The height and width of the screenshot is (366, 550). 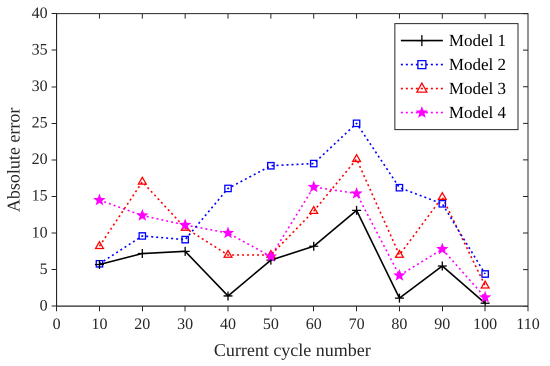 What do you see at coordinates (292, 350) in the screenshot?
I see `x-axis-title: Current cycle number` at bounding box center [292, 350].